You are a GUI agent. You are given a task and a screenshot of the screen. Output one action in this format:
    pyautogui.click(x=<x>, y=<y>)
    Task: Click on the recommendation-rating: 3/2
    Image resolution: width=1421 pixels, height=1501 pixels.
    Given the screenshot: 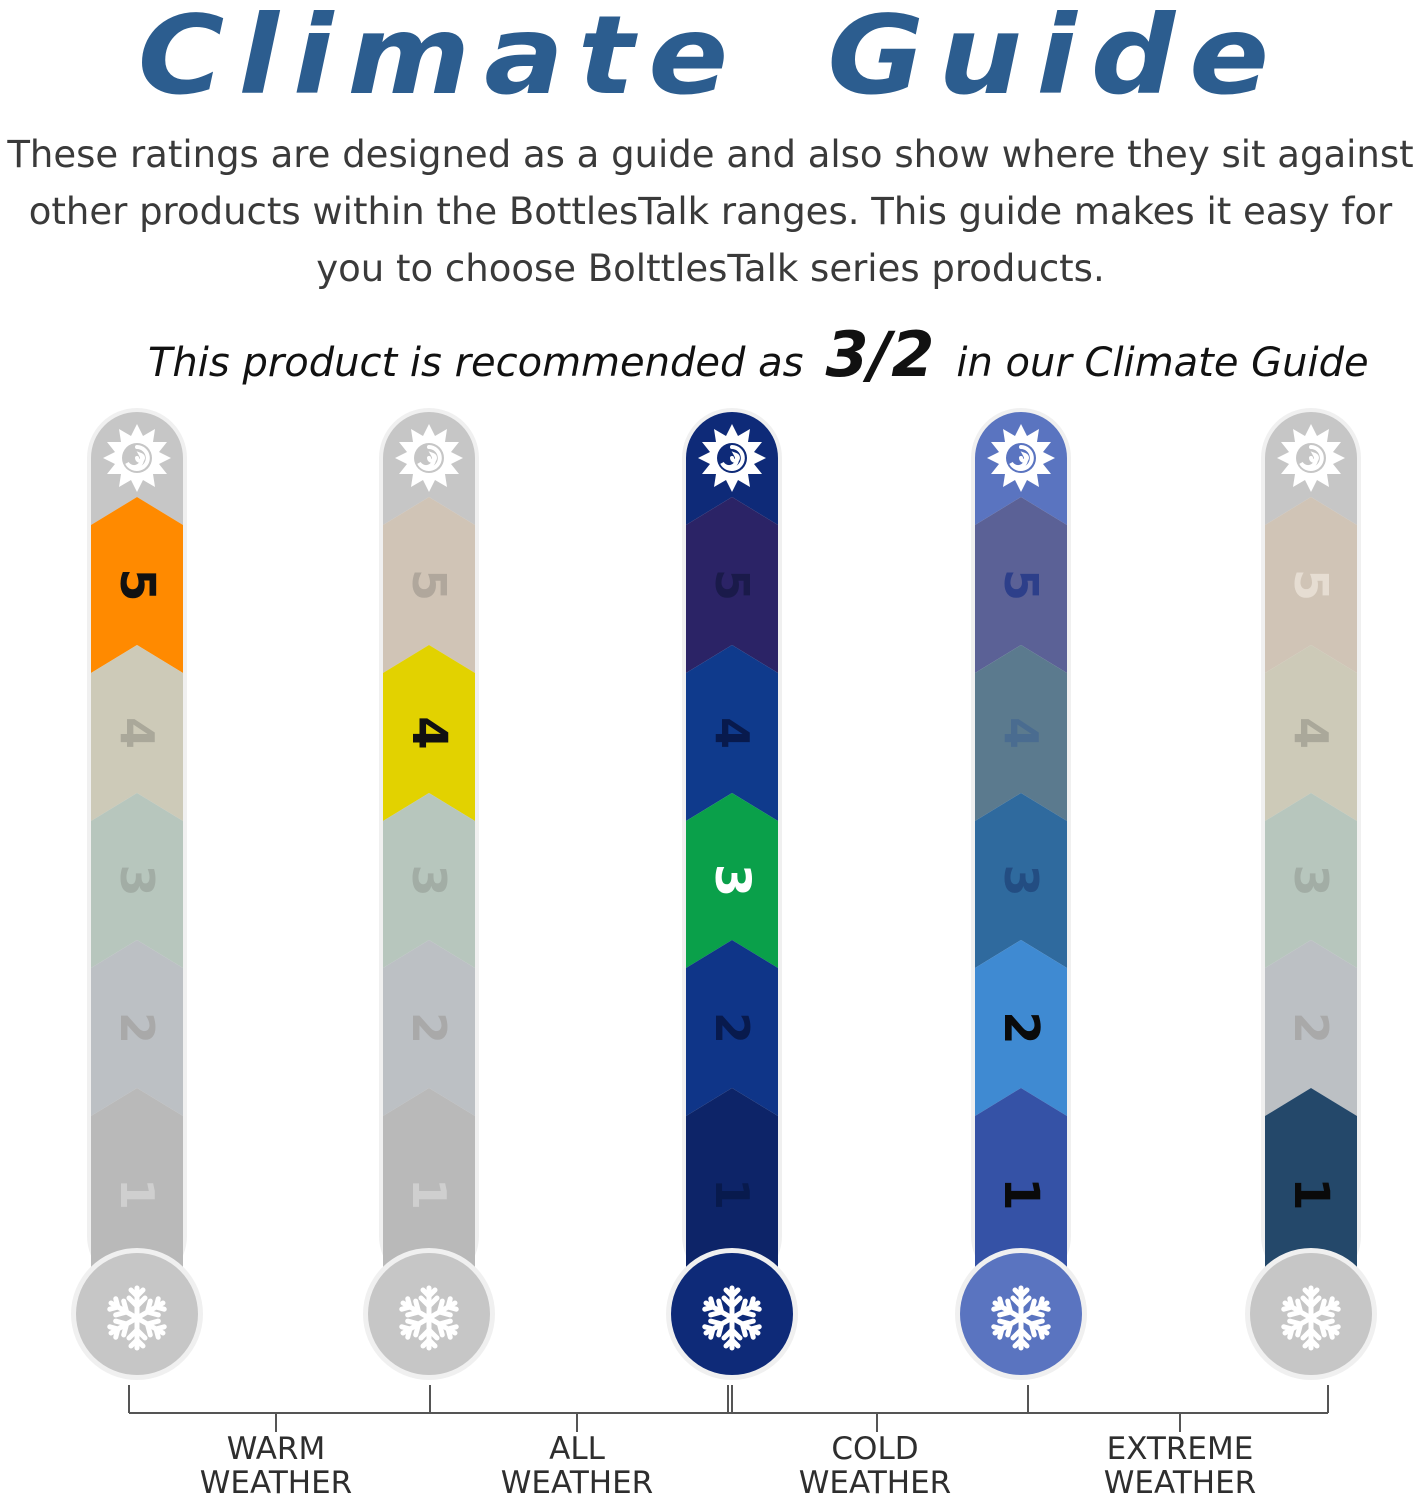 What is the action you would take?
    pyautogui.click(x=880, y=354)
    